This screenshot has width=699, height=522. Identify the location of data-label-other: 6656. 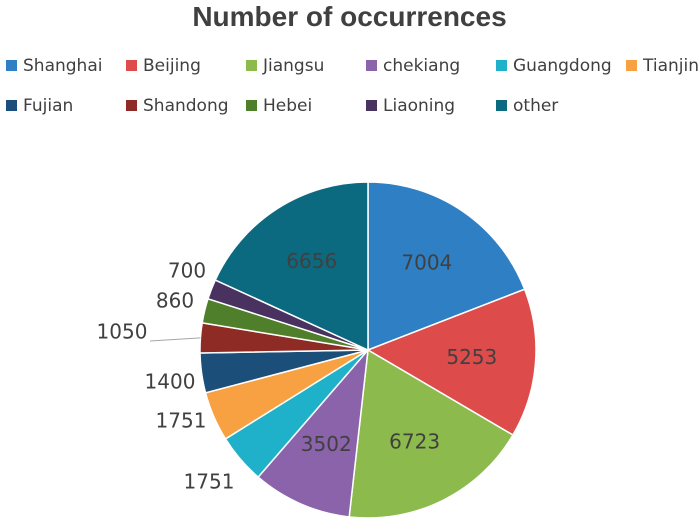
(311, 261).